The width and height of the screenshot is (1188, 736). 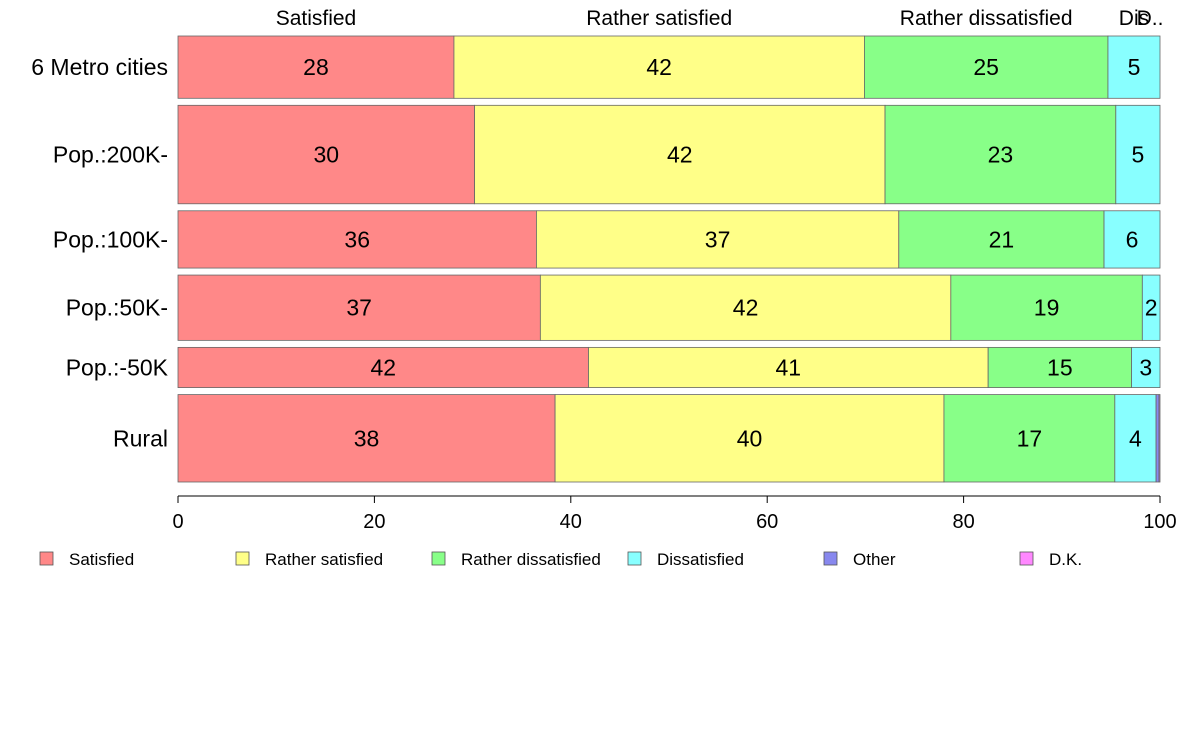 I want to click on data-label: 15, so click(x=1060, y=367).